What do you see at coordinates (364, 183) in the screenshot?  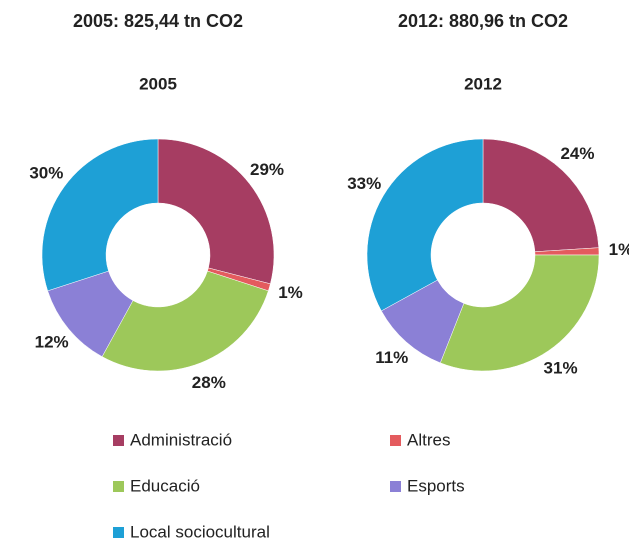 I see `data-label: 33%` at bounding box center [364, 183].